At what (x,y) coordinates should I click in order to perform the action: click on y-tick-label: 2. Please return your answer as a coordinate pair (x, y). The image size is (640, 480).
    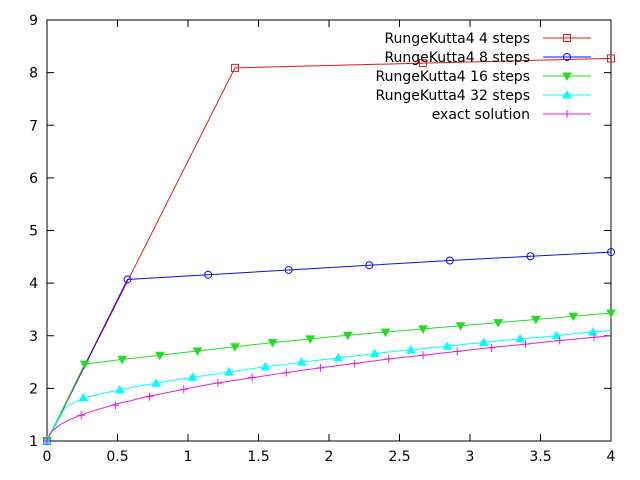
    Looking at the image, I should click on (33, 389).